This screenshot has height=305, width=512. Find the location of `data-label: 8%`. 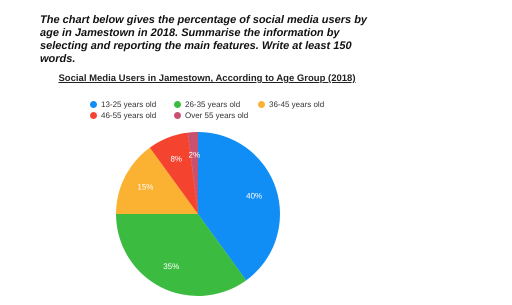

data-label: 8% is located at coordinates (176, 159).